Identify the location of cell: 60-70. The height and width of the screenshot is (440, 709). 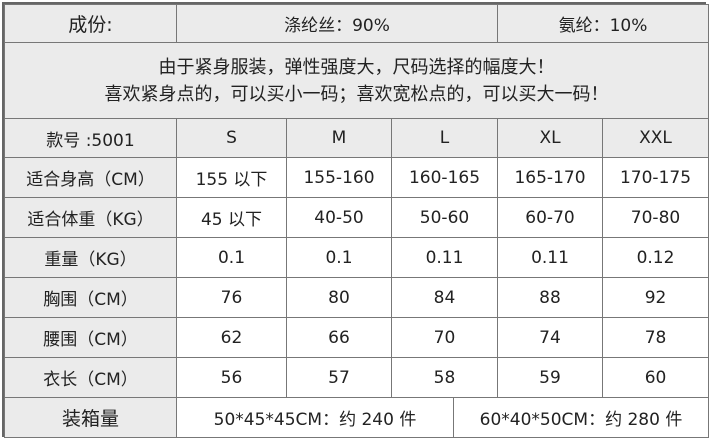
(550, 217).